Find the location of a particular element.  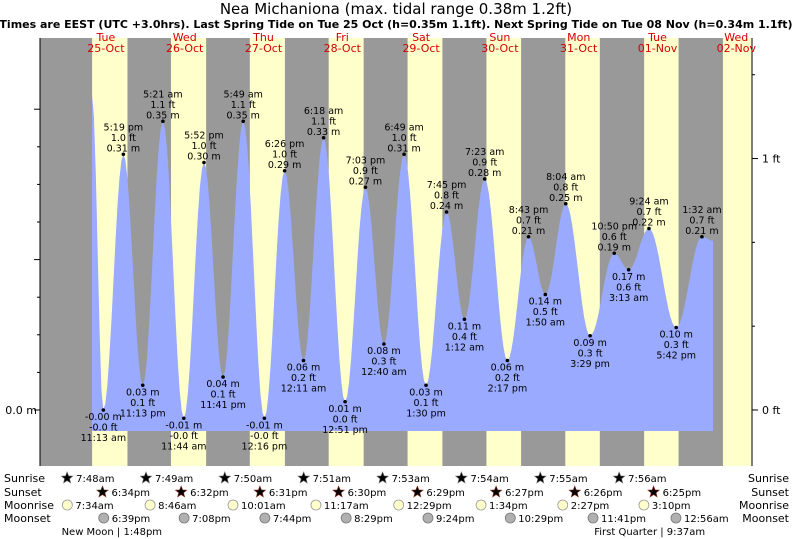

tide-label: 0.8 ft is located at coordinates (565, 187).